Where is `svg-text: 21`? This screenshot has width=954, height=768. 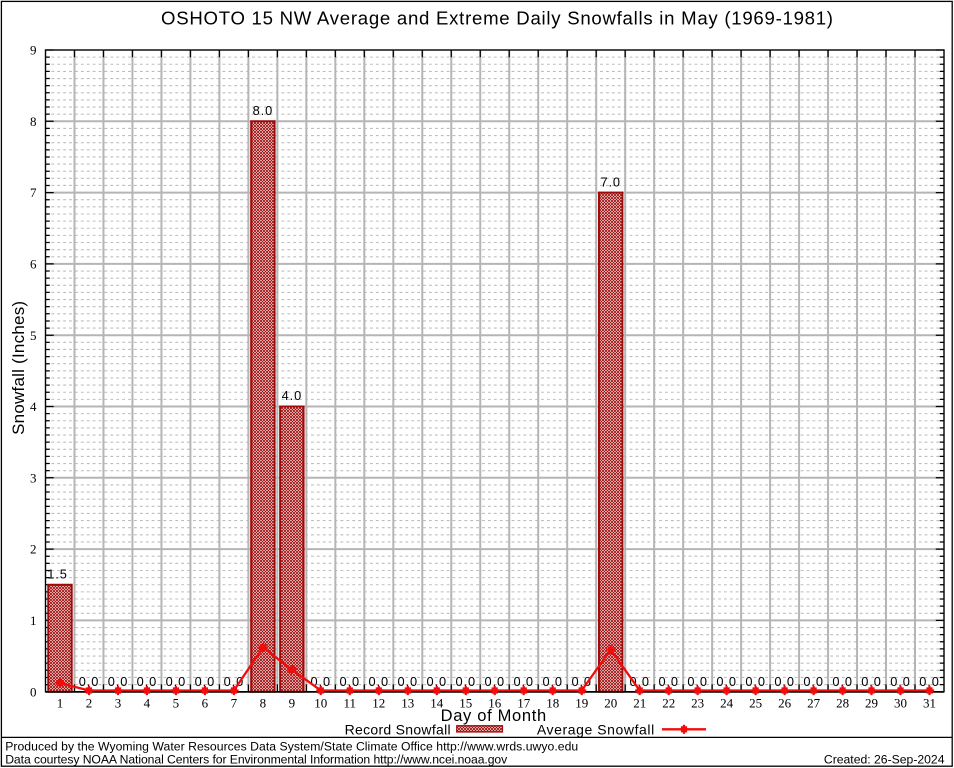 svg-text: 21 is located at coordinates (639, 703).